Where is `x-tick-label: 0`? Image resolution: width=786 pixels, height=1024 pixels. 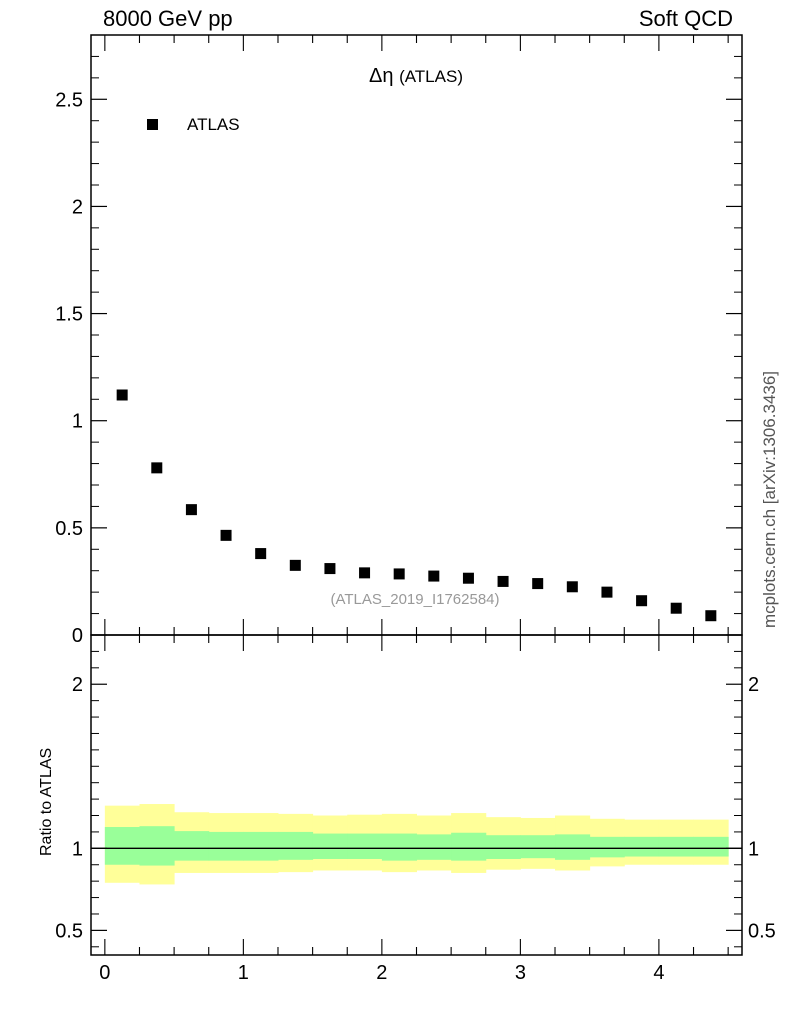
x-tick-label: 0 is located at coordinates (104, 973).